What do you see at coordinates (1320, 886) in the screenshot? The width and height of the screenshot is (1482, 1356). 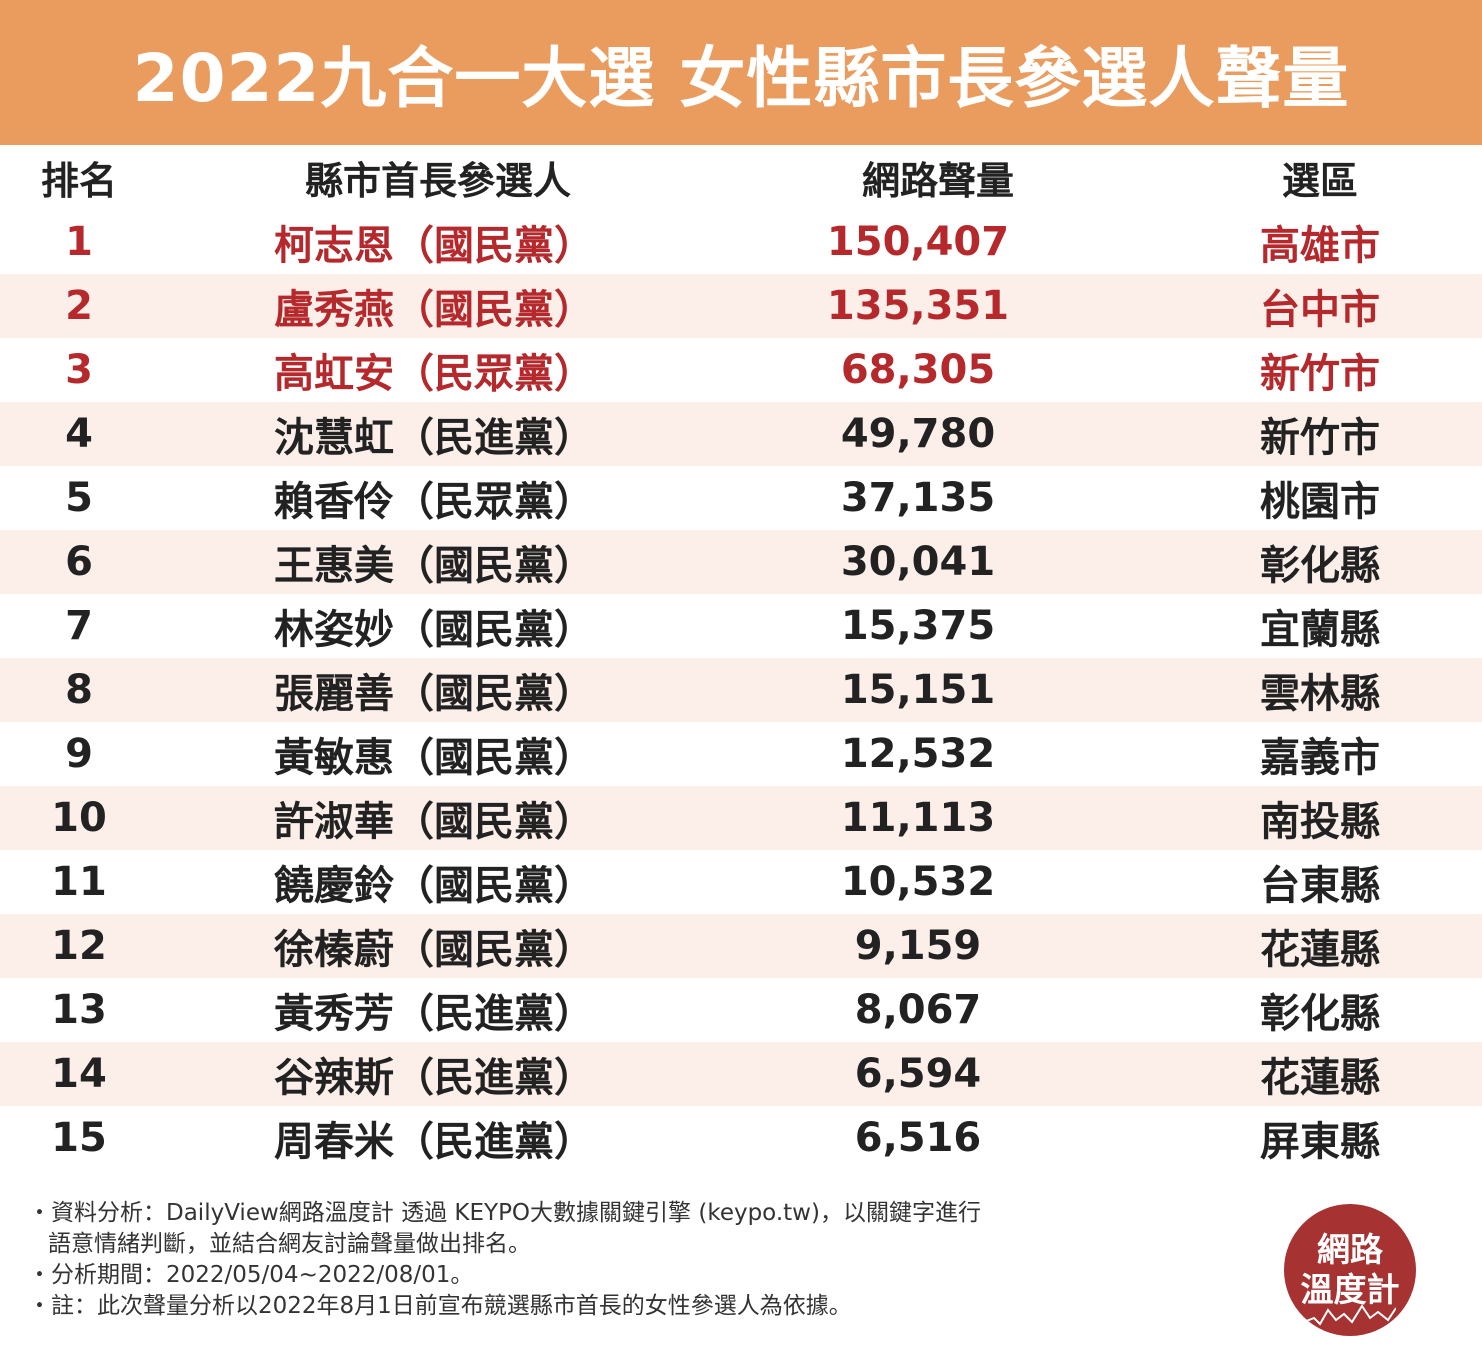 I see `district-cell: 台東縣` at bounding box center [1320, 886].